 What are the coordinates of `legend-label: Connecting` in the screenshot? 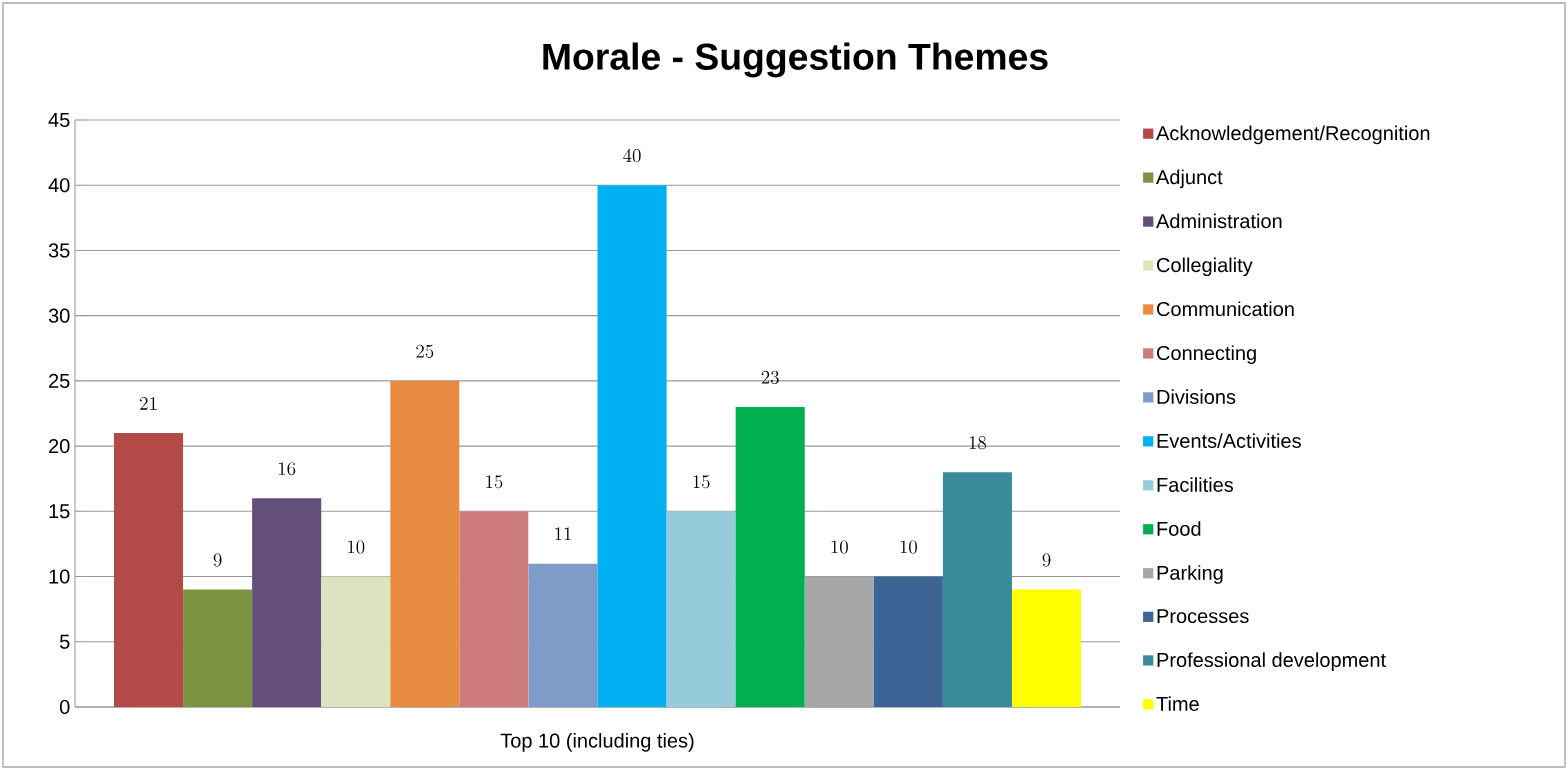 It's located at (1206, 355).